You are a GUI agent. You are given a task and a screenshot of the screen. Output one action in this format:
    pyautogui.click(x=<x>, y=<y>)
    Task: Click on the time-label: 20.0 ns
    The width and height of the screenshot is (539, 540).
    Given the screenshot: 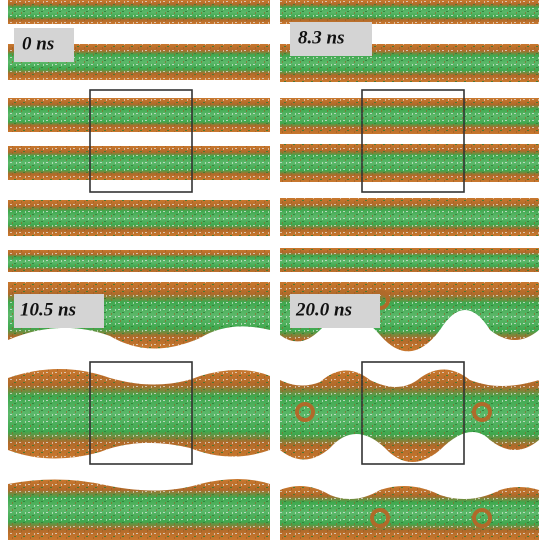 What is the action you would take?
    pyautogui.click(x=323, y=309)
    